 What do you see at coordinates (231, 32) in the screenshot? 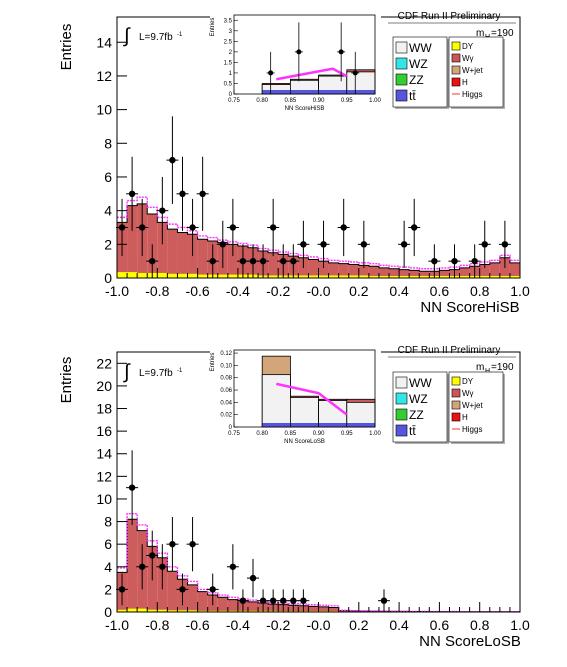
I see `inset-y-tick-label: 3` at bounding box center [231, 32].